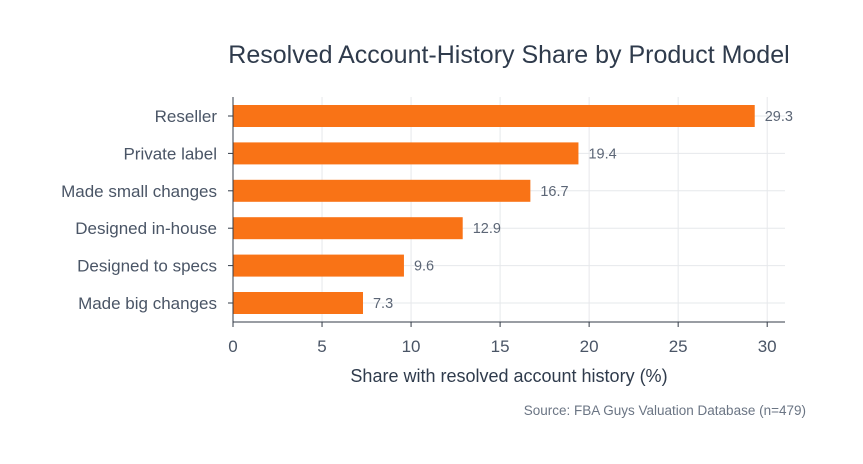  I want to click on x-tick-label: 10, so click(411, 346).